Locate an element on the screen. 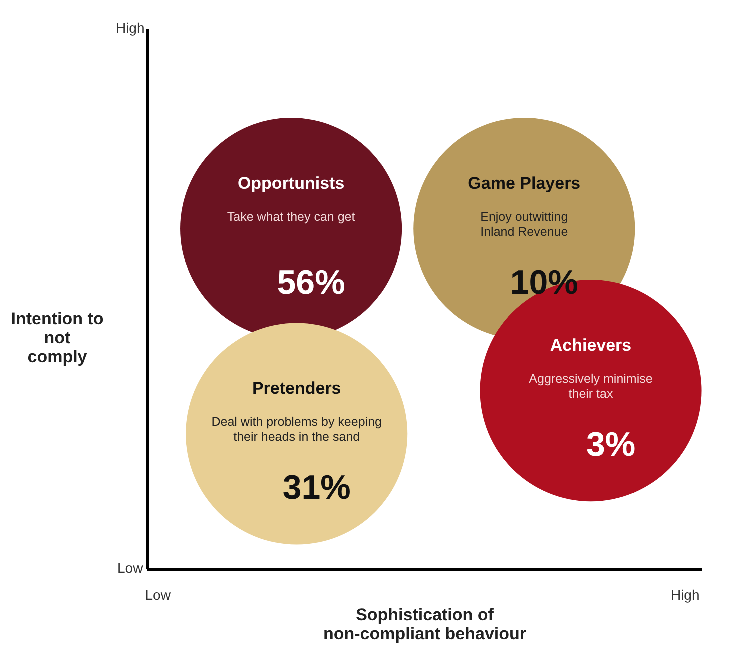 Image resolution: width=733 pixels, height=667 pixels. text: Intention to not comply is located at coordinates (57, 338).